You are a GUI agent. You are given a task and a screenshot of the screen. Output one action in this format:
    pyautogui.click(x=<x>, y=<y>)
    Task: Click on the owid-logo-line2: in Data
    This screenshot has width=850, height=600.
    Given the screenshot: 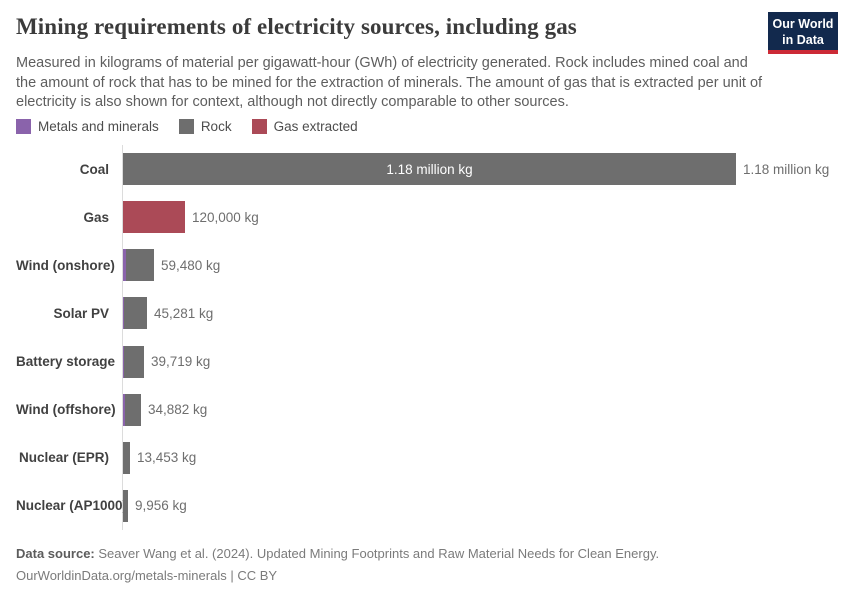 What is the action you would take?
    pyautogui.click(x=803, y=40)
    